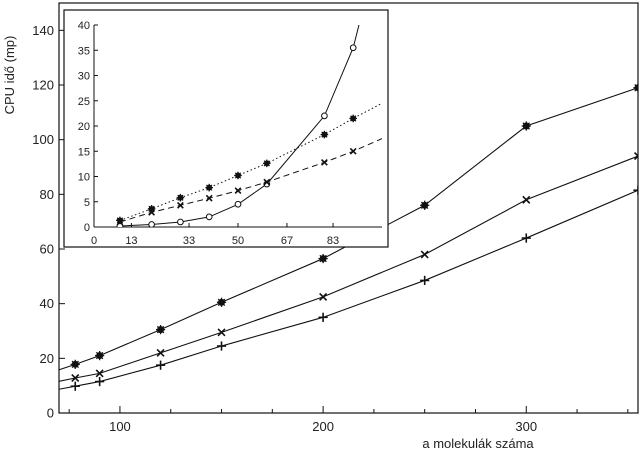  I want to click on inset-y-tick-label: 20, so click(84, 127).